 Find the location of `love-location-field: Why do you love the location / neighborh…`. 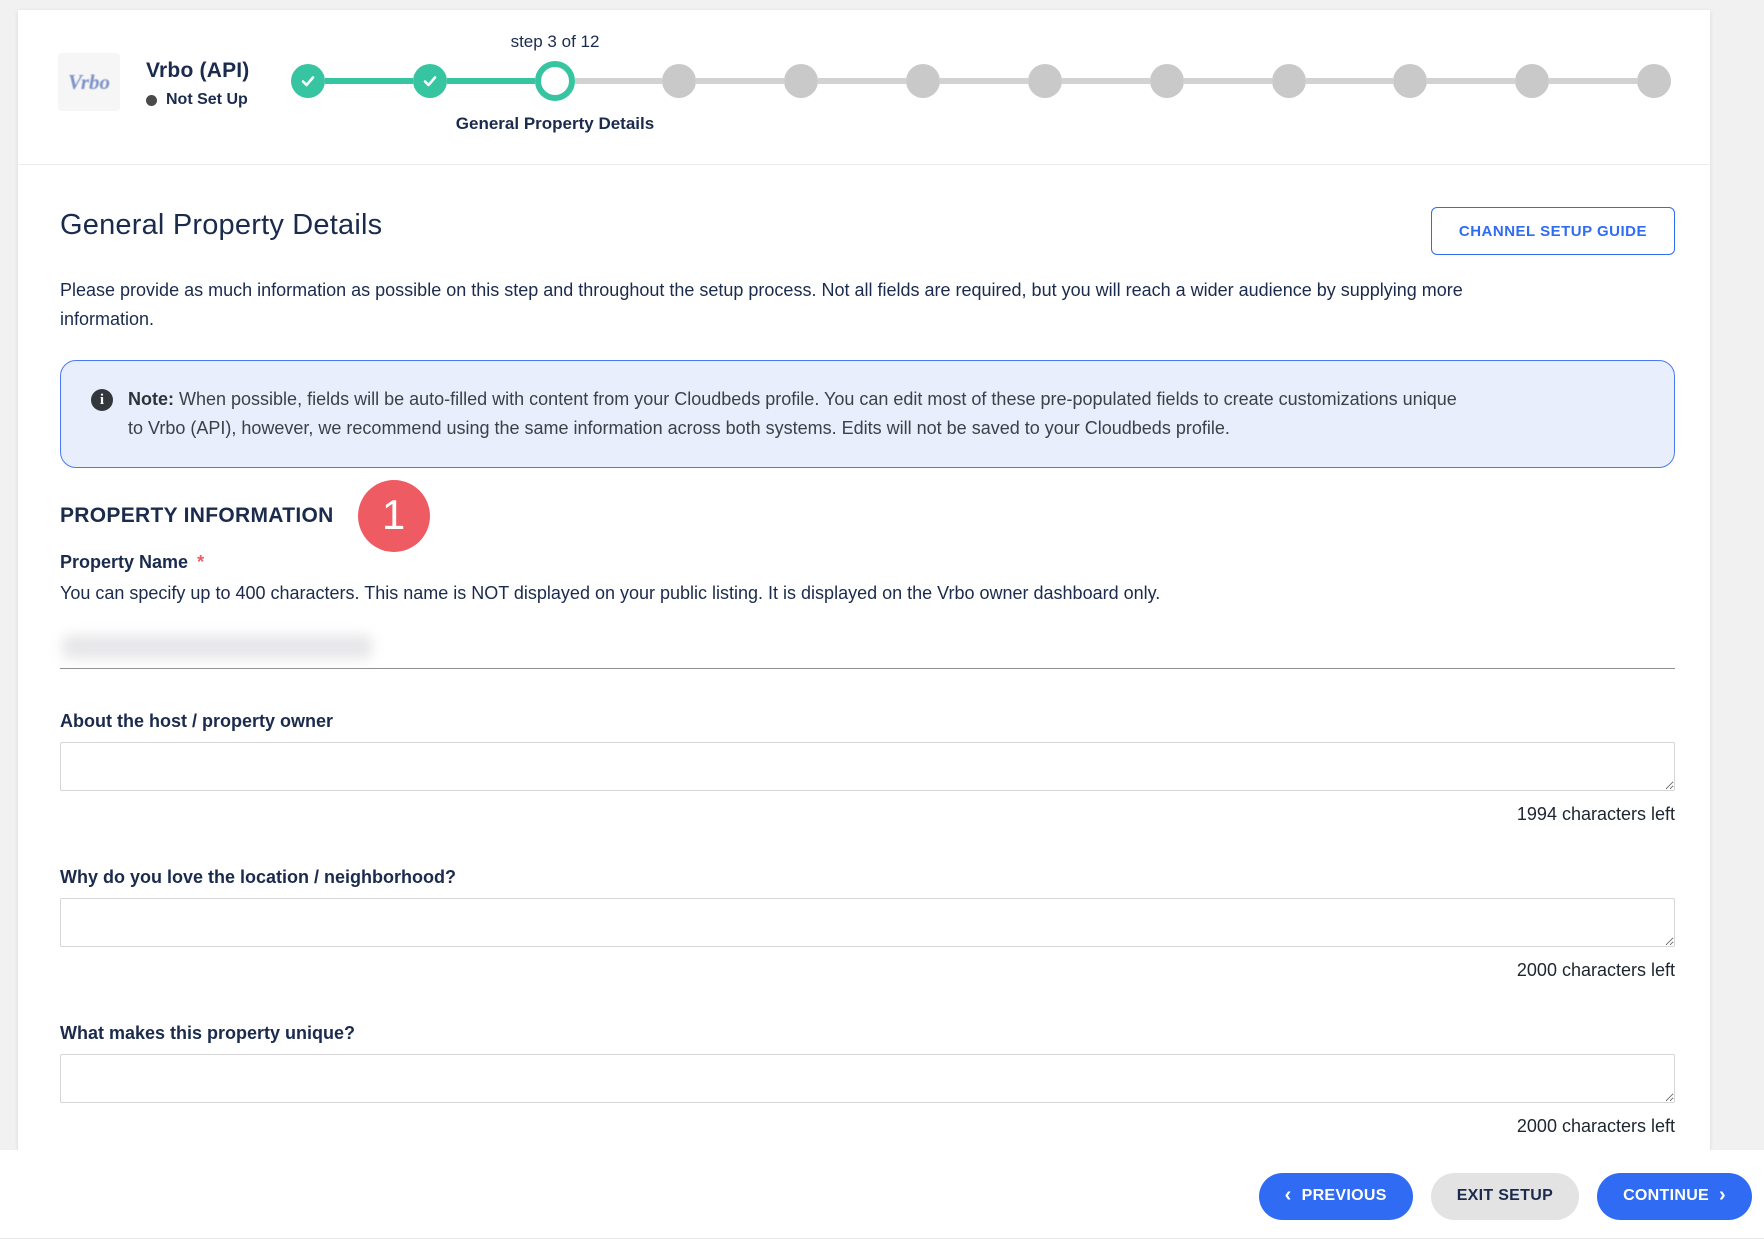

love-location-field: Why do you love the location / neighborh… is located at coordinates (867, 924).